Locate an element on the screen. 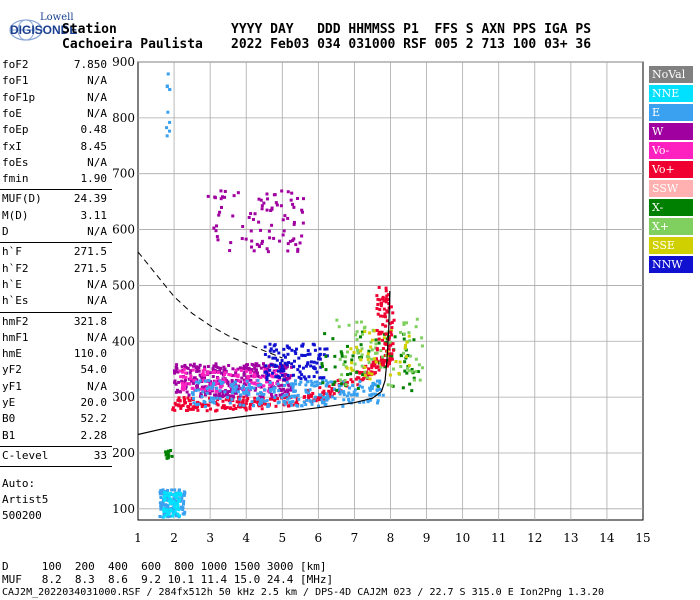 The image size is (700, 600). x-tick-label: 3 is located at coordinates (210, 538).